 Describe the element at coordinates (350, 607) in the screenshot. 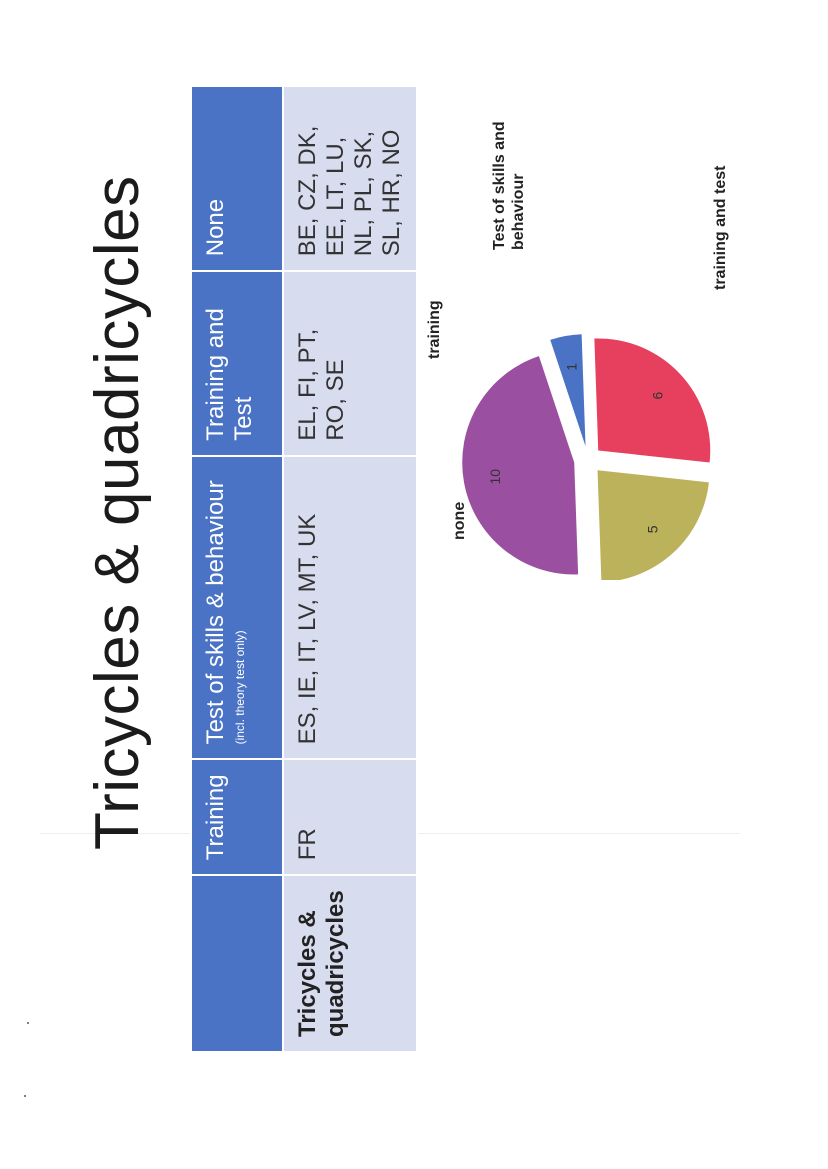

I see `cell-test-of-skills: ES, IE, IT, LV, MT, UK` at that location.